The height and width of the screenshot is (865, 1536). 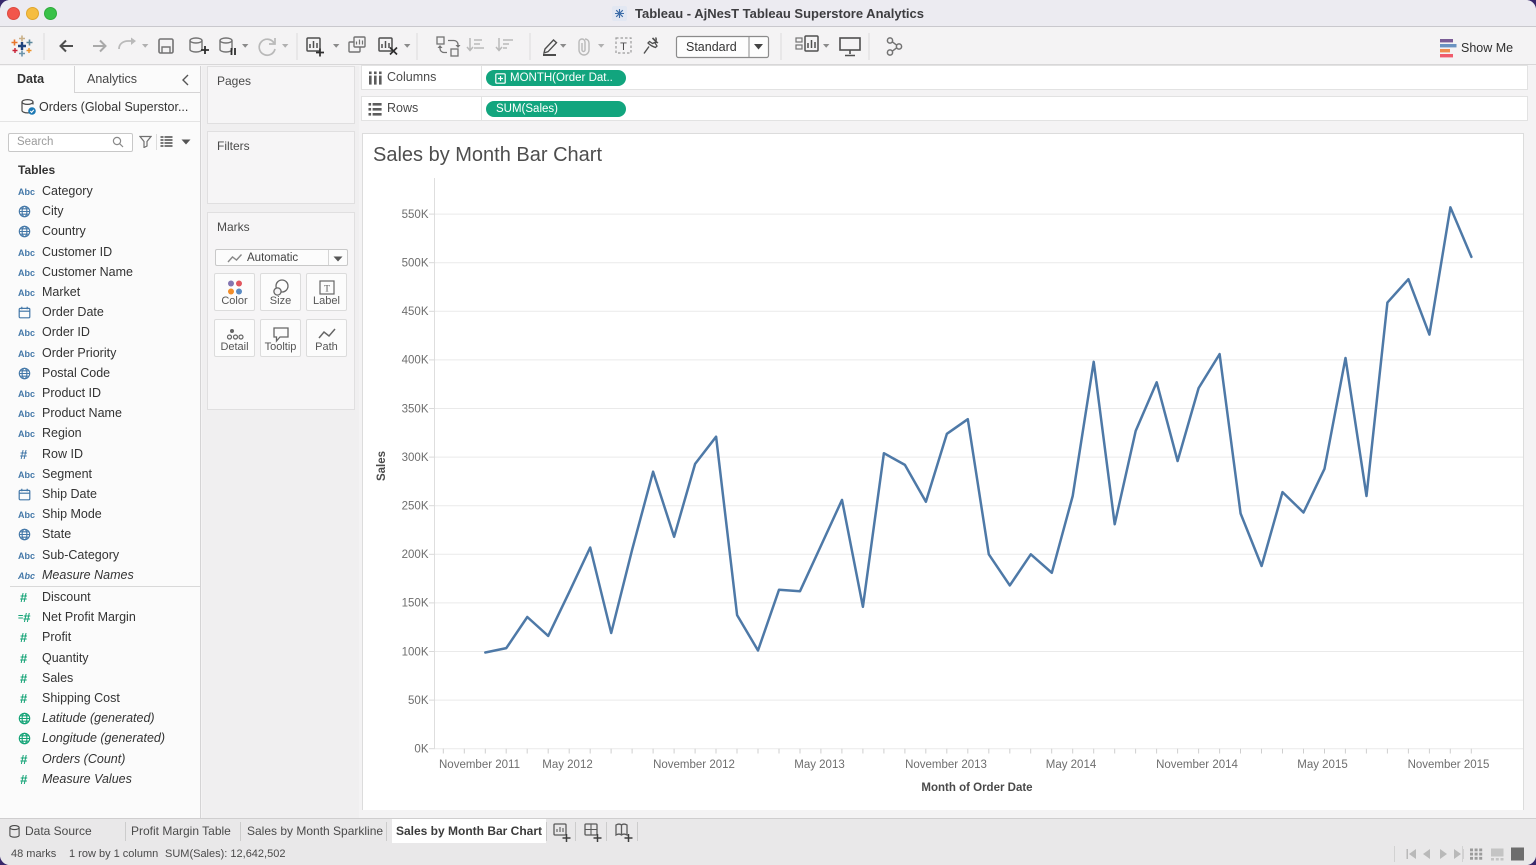 What do you see at coordinates (415, 604) in the screenshot?
I see `svg-text: 150K` at bounding box center [415, 604].